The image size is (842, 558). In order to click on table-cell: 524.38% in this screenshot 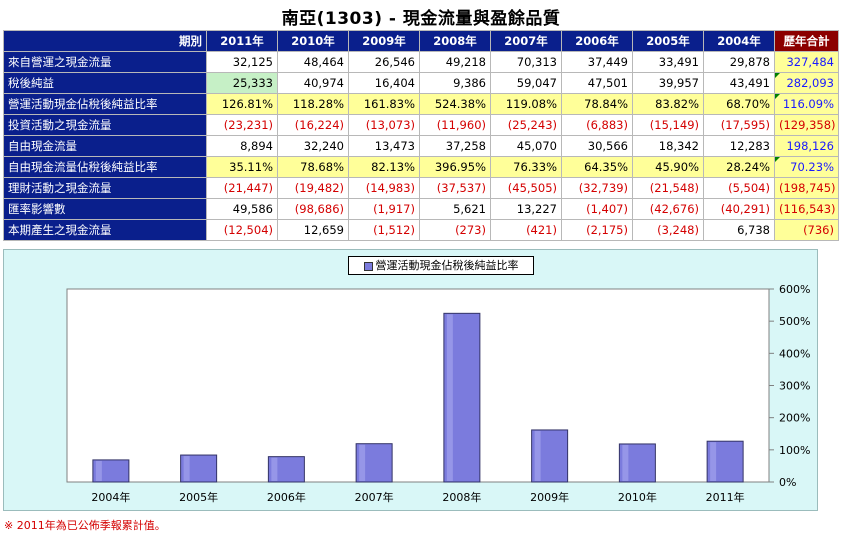, I will do `click(455, 104)`.